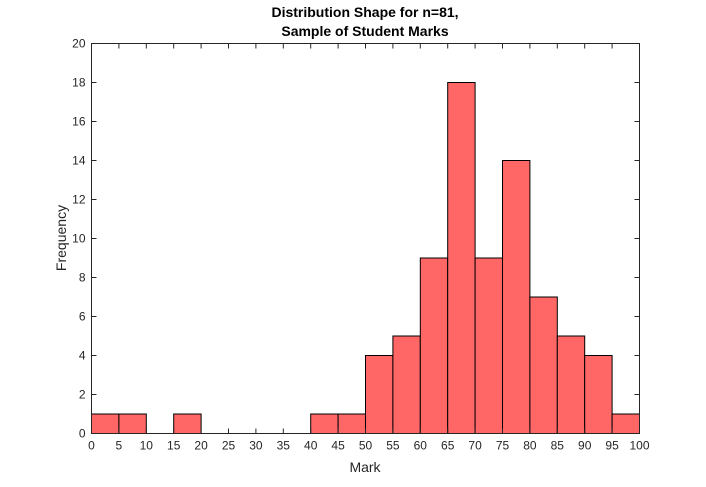 The width and height of the screenshot is (706, 487). What do you see at coordinates (79, 44) in the screenshot?
I see `y-tick-label: 20` at bounding box center [79, 44].